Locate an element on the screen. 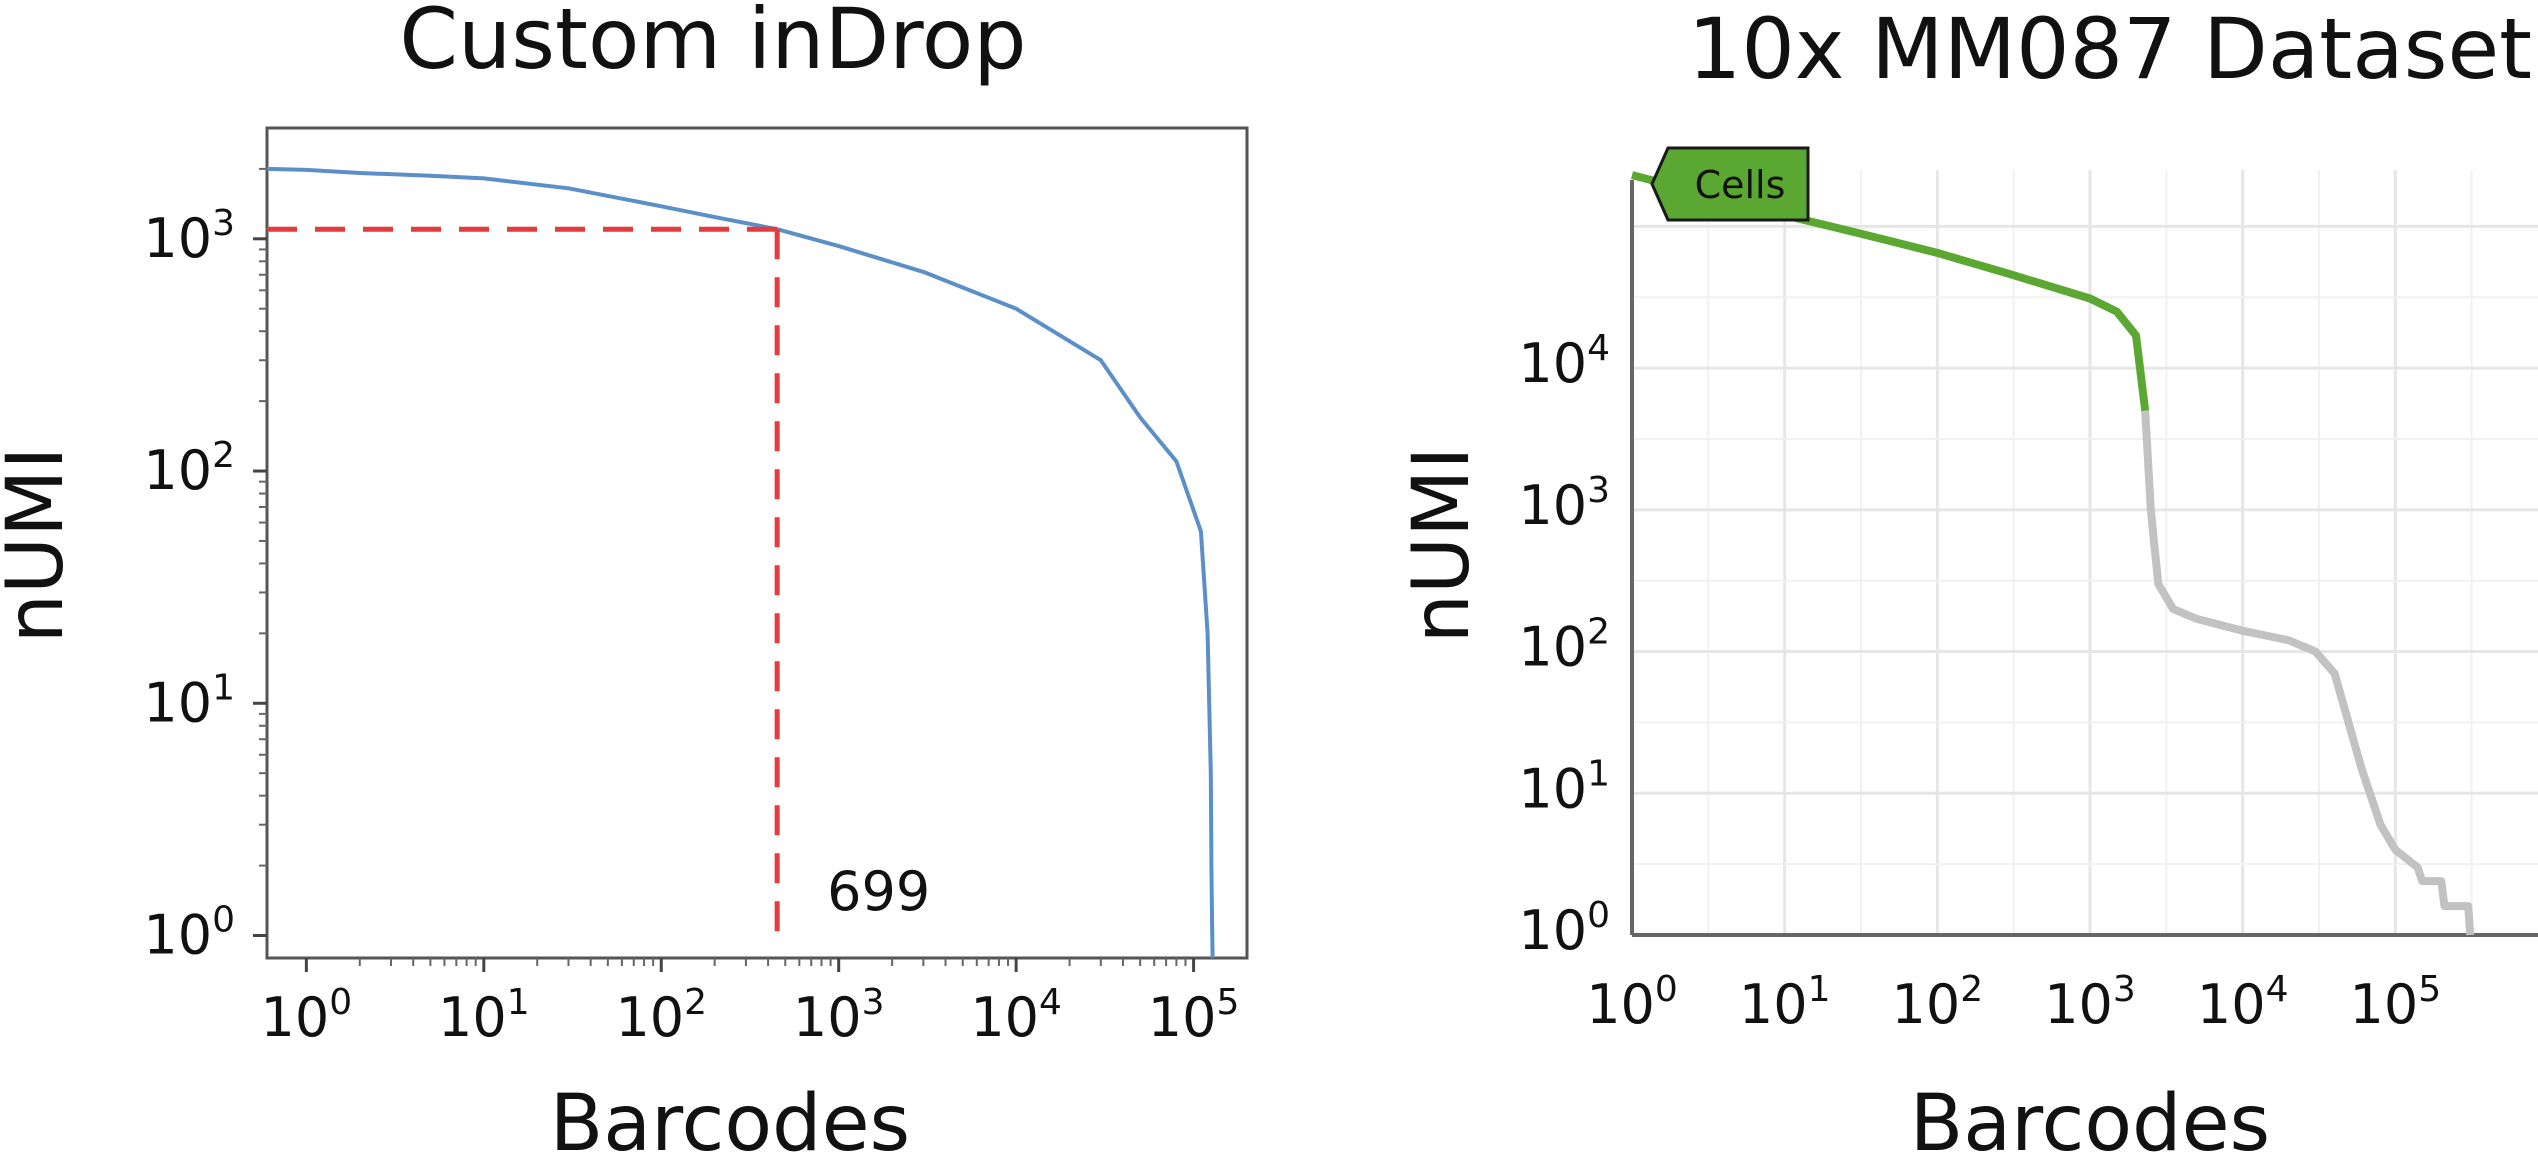  y-tick-labels: 100 101 102 103 is located at coordinates (189, 585).